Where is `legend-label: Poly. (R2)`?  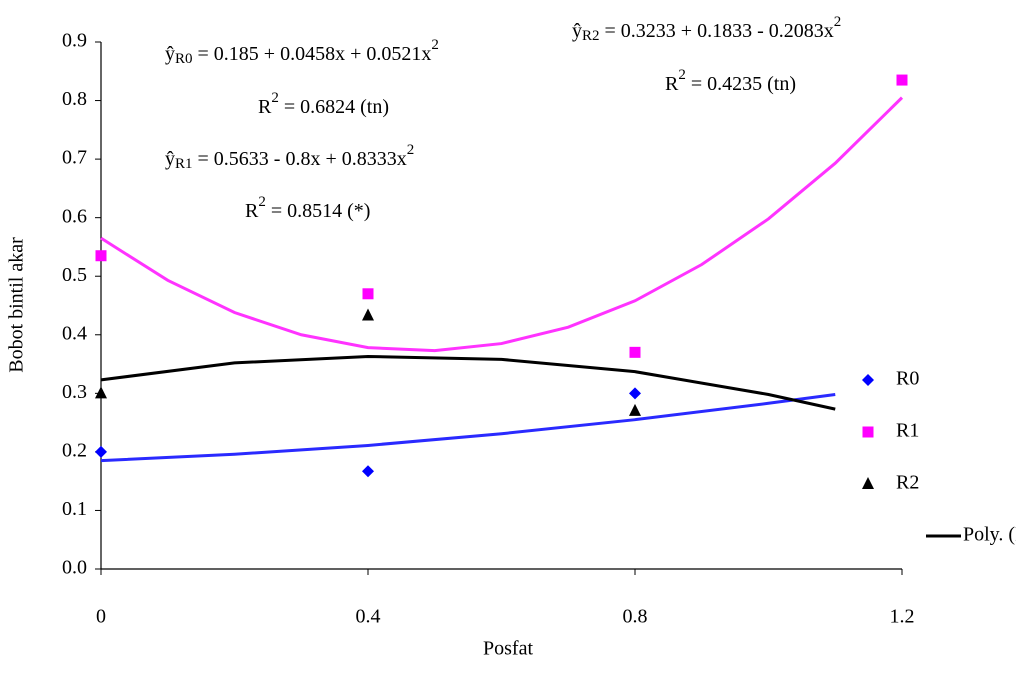 legend-label: Poly. (R2) is located at coordinates (989, 535).